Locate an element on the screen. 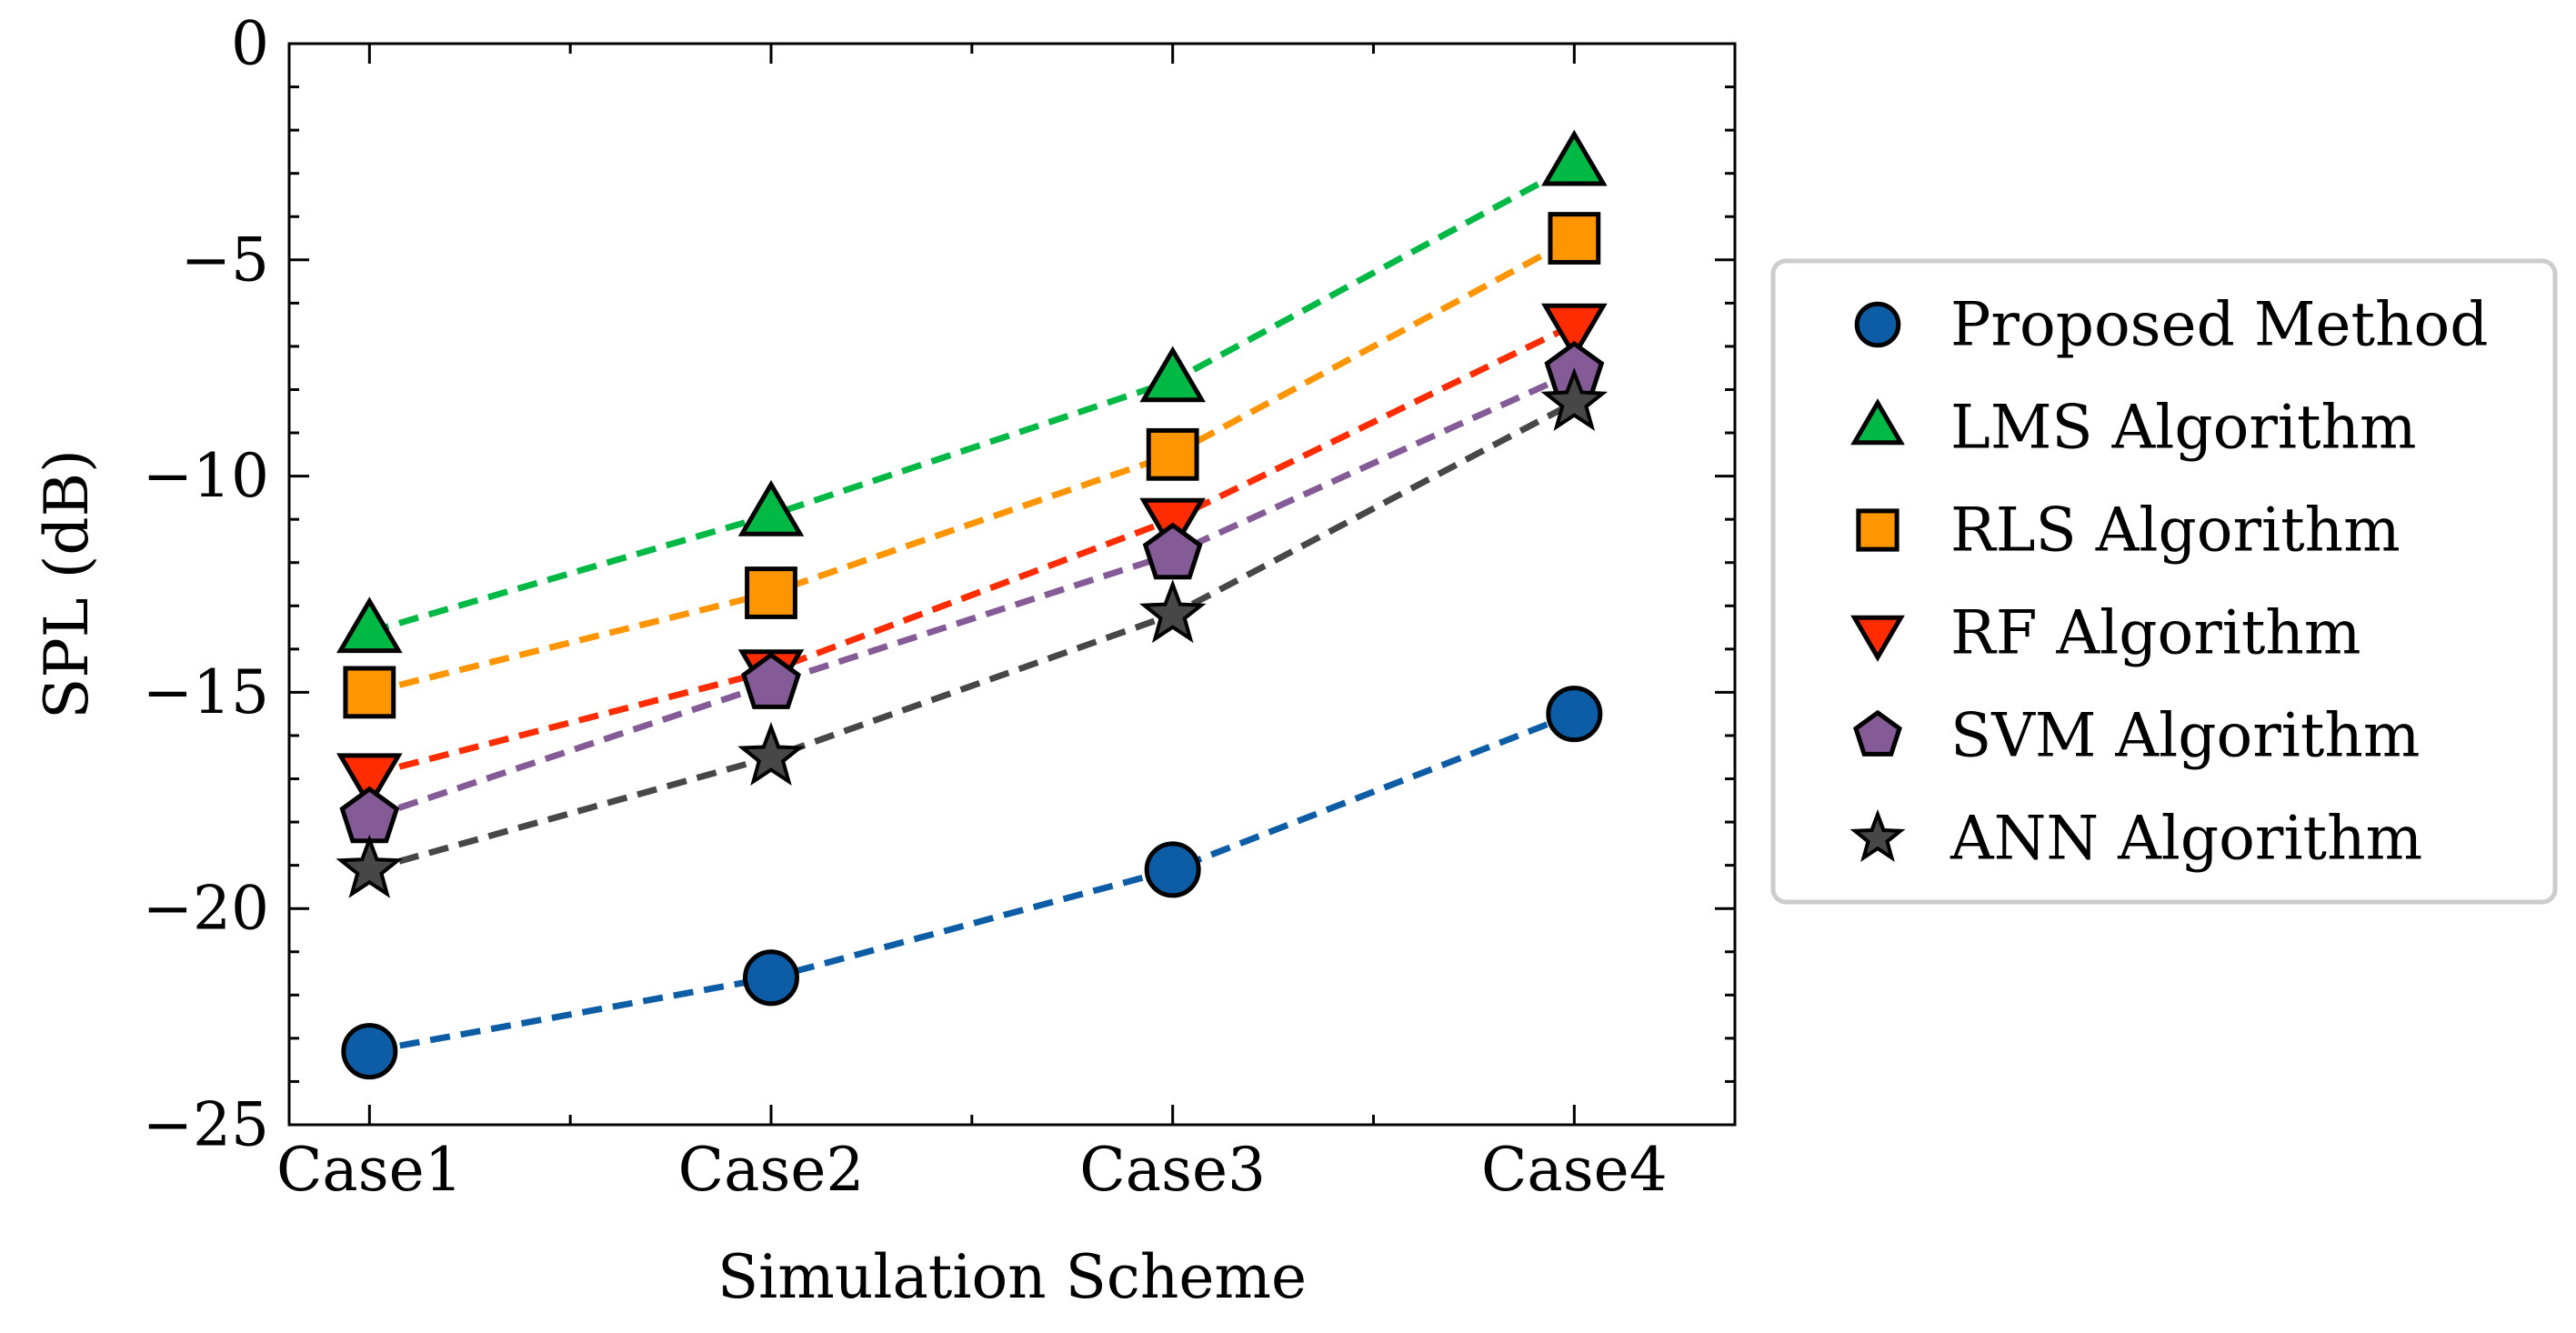 This screenshot has width=2576, height=1333. legend-label: ANN Algorithm is located at coordinates (2186, 839).